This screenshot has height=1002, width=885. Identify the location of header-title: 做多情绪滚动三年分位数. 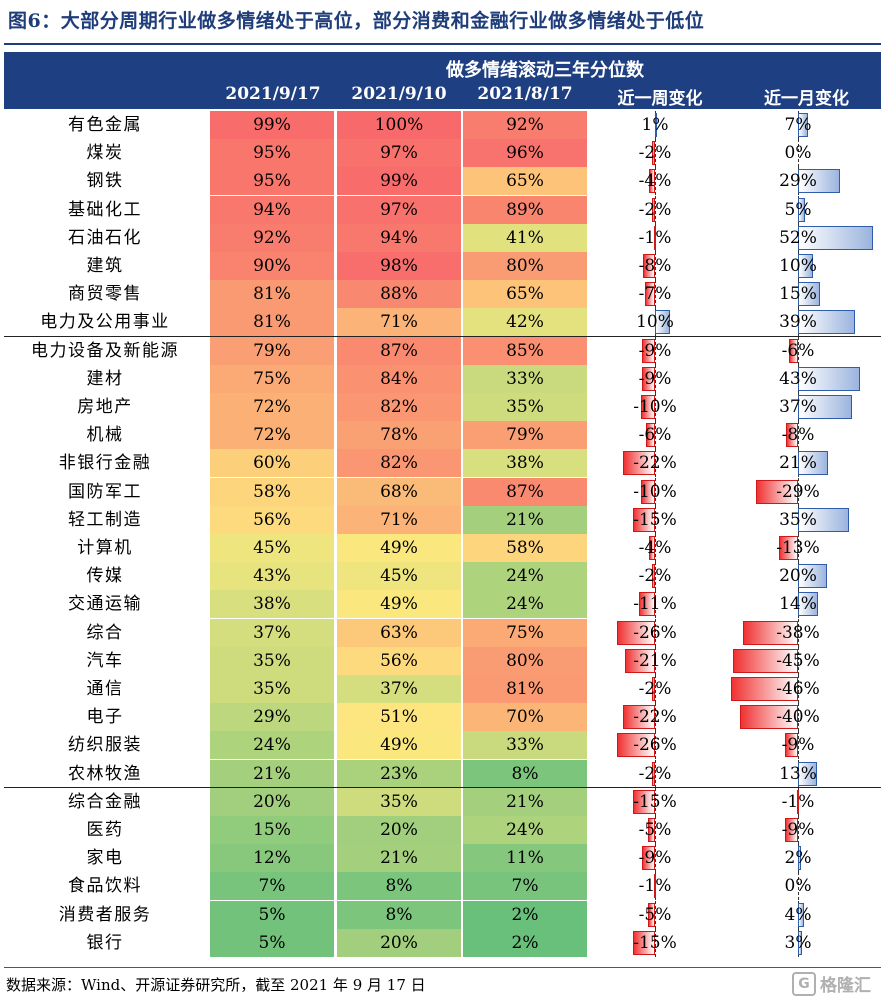
(545, 70).